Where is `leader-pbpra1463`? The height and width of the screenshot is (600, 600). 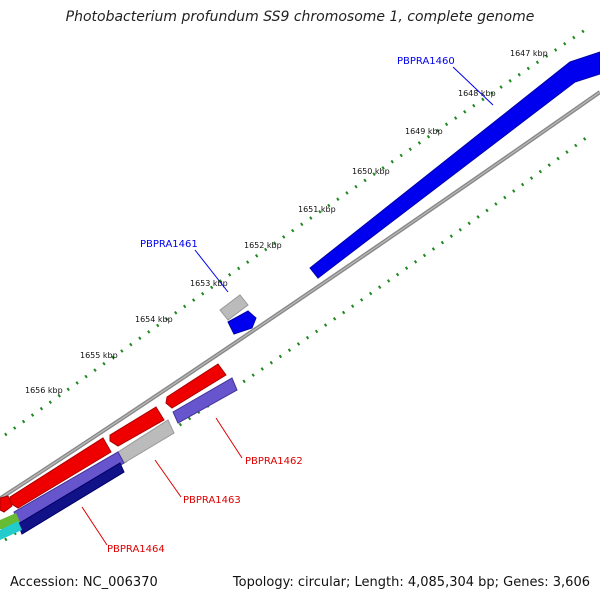 leader-pbpra1463 is located at coordinates (168, 478).